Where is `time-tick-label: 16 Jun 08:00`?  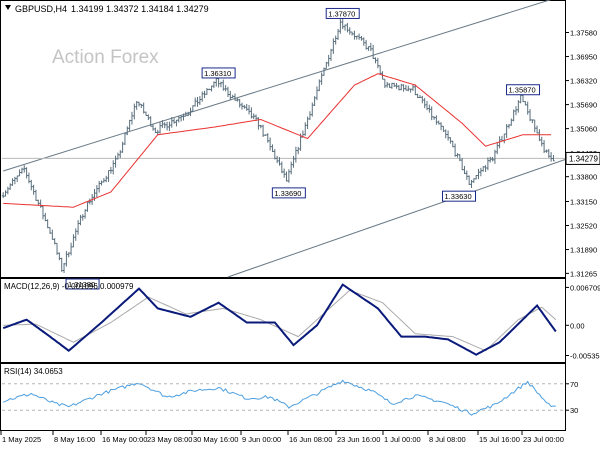 time-tick-label: 16 Jun 08:00 is located at coordinates (310, 439).